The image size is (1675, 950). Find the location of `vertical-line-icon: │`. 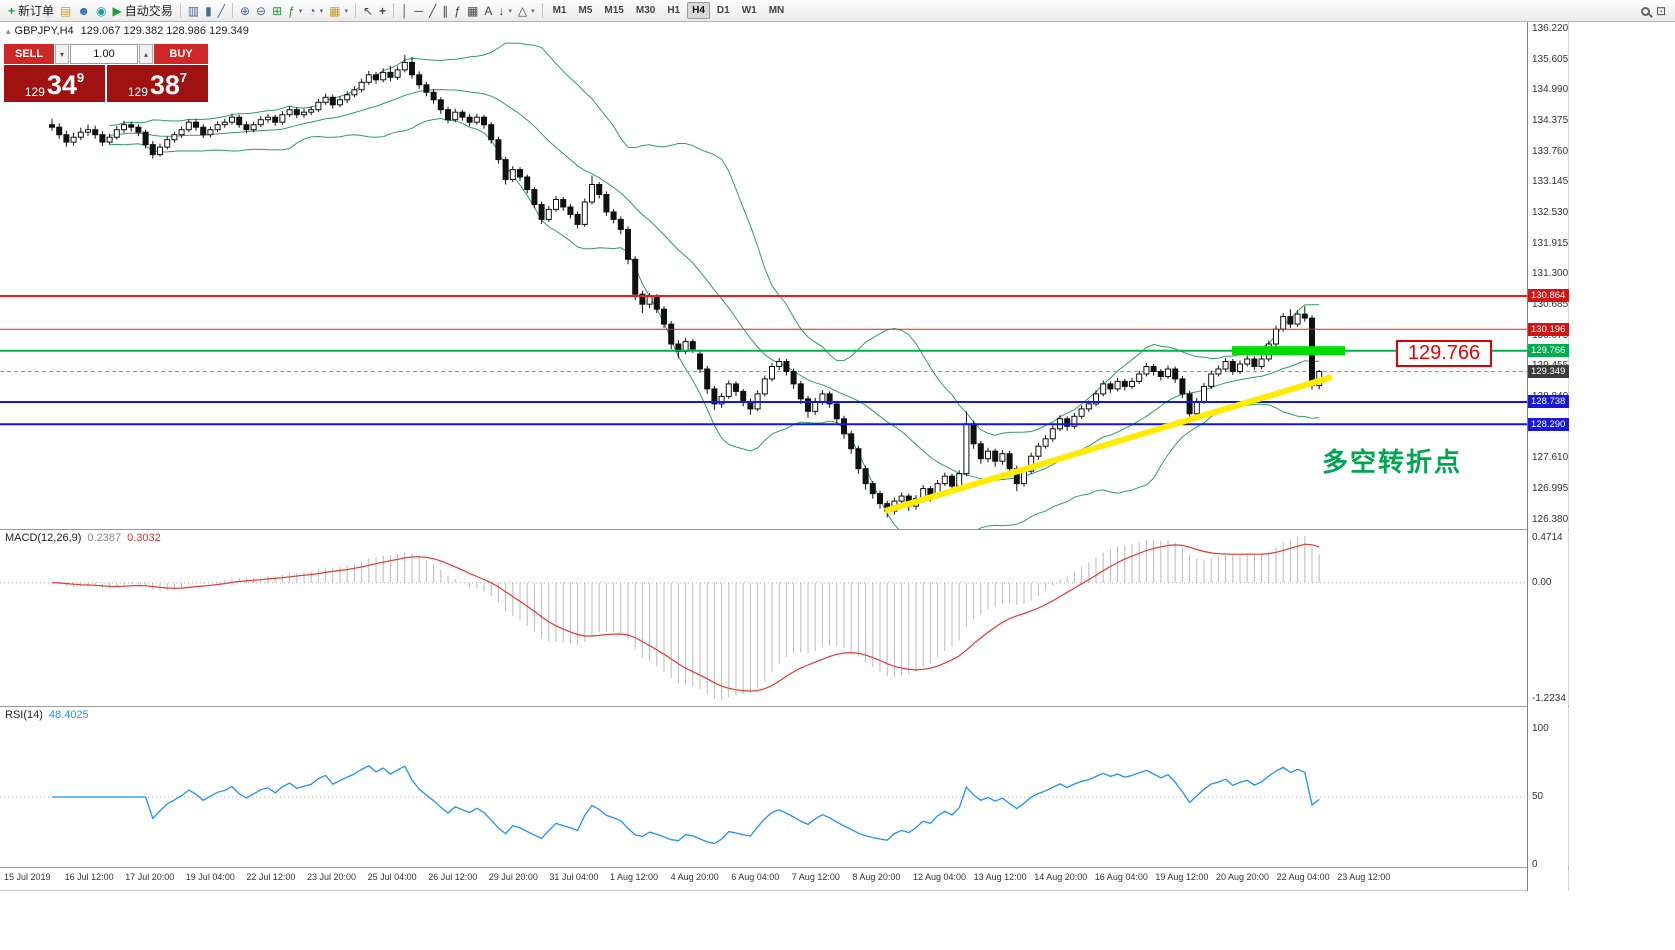

vertical-line-icon: │ is located at coordinates (405, 10).